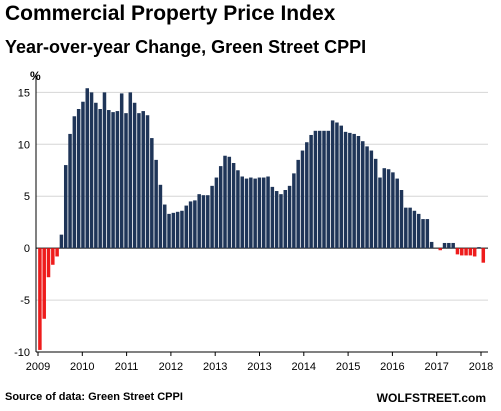  Describe the element at coordinates (25, 301) in the screenshot. I see `y-tick-label: -5` at that location.